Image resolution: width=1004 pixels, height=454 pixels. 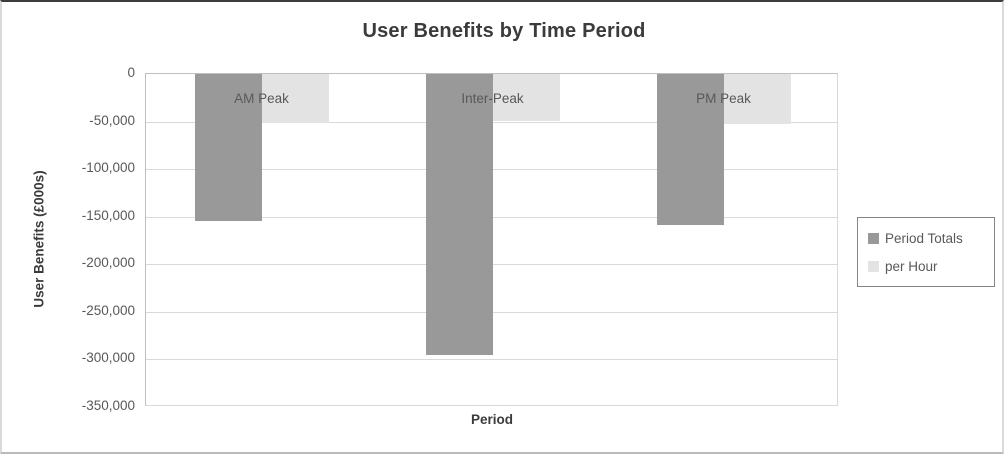 What do you see at coordinates (131, 72) in the screenshot?
I see `y-tick-label: 0` at bounding box center [131, 72].